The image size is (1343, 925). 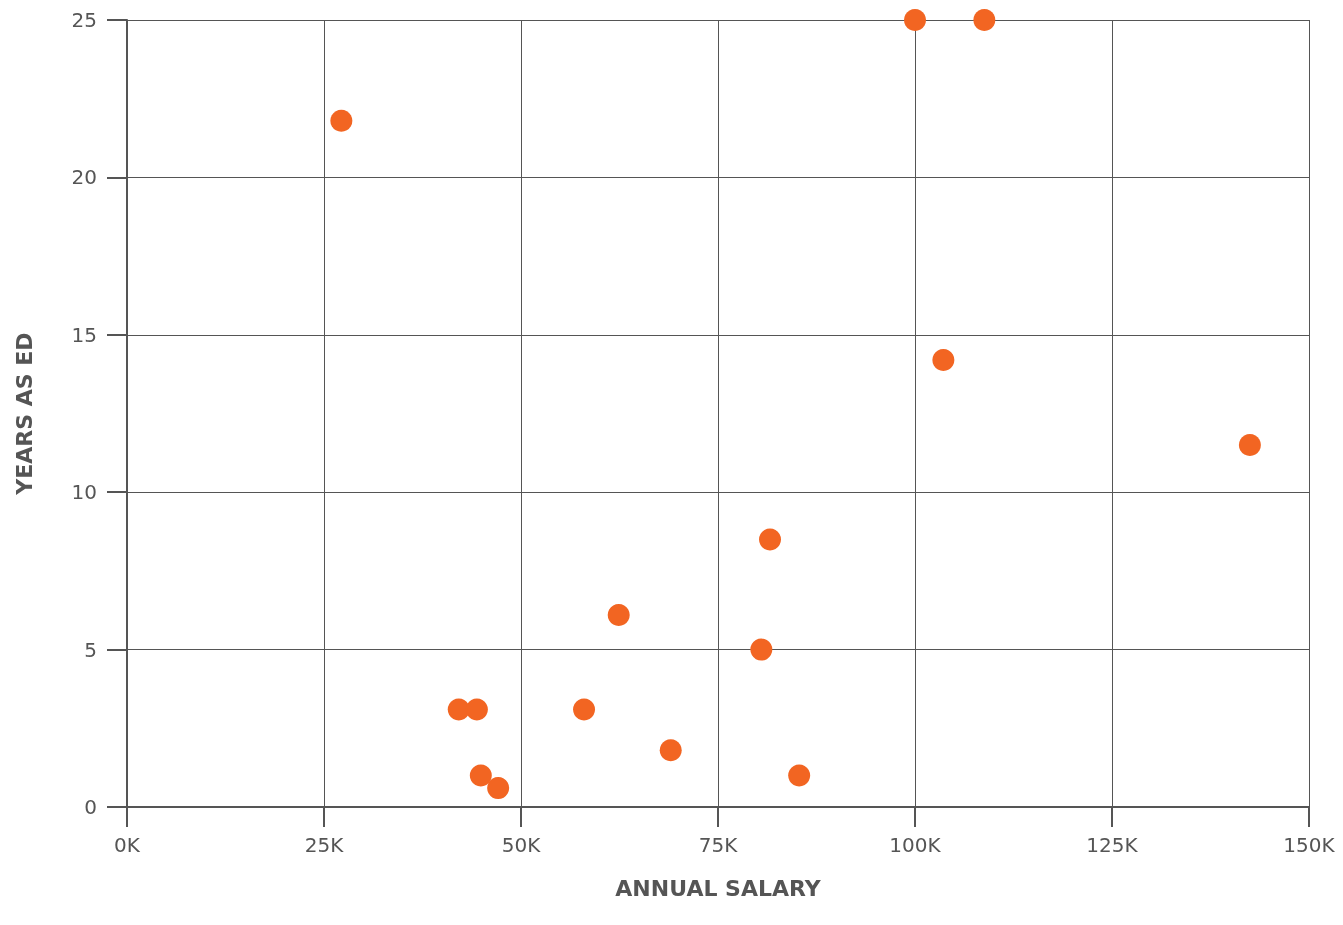 What do you see at coordinates (84, 492) in the screenshot?
I see `y-tick-label: 10` at bounding box center [84, 492].